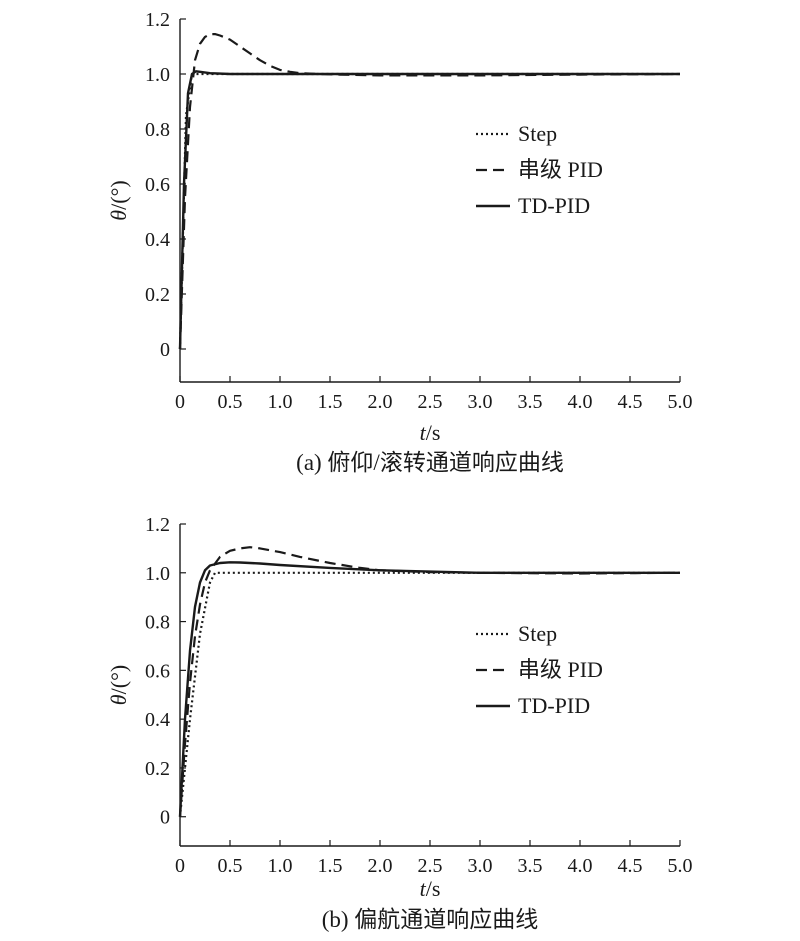 Image resolution: width=800 pixels, height=941 pixels. I want to click on chart-caption: (b) 偏航通道响应曲线, so click(430, 919).